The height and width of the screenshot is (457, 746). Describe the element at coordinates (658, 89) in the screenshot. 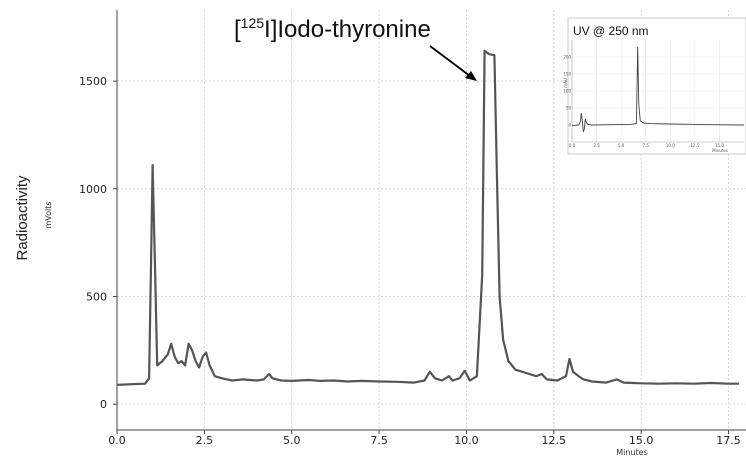

I see `uv-trace` at that location.